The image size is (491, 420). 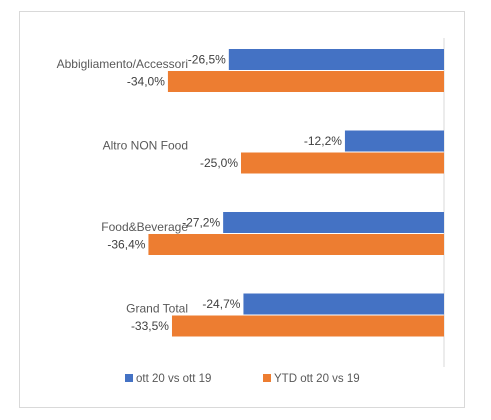 What do you see at coordinates (323, 141) in the screenshot?
I see `data-label-ott-1: -12,2%` at bounding box center [323, 141].